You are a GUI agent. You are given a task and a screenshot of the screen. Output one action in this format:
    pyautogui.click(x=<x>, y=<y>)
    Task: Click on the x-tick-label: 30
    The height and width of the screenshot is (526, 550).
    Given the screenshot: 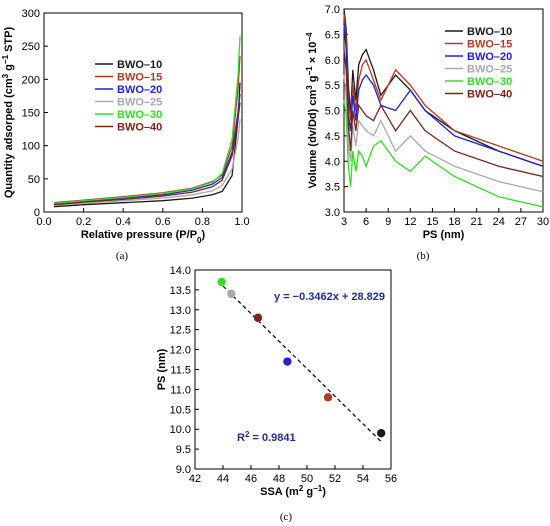 What is the action you would take?
    pyautogui.click(x=543, y=222)
    